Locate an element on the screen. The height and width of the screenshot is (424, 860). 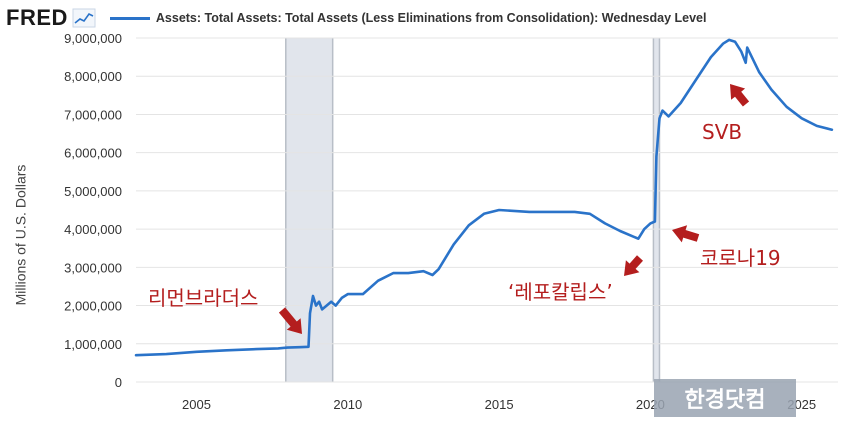
x-tick-label: 2010 is located at coordinates (347, 404).